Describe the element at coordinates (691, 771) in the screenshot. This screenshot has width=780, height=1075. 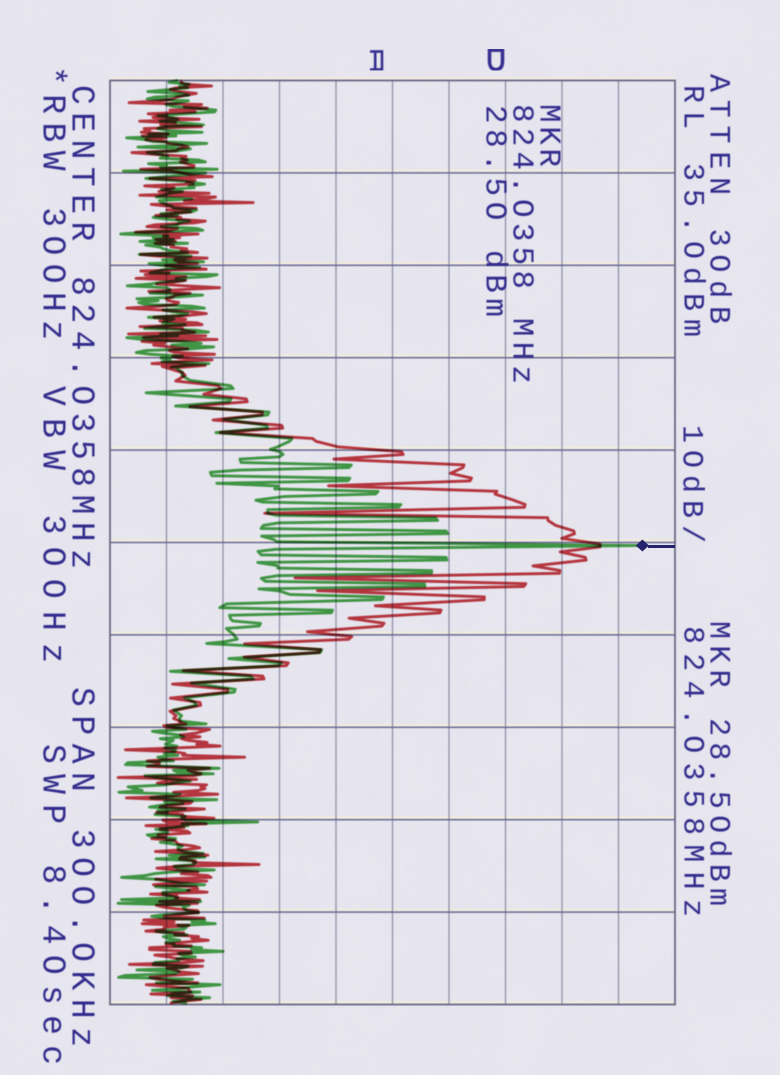
I see `svg-text: 824.O358MHz` at that location.